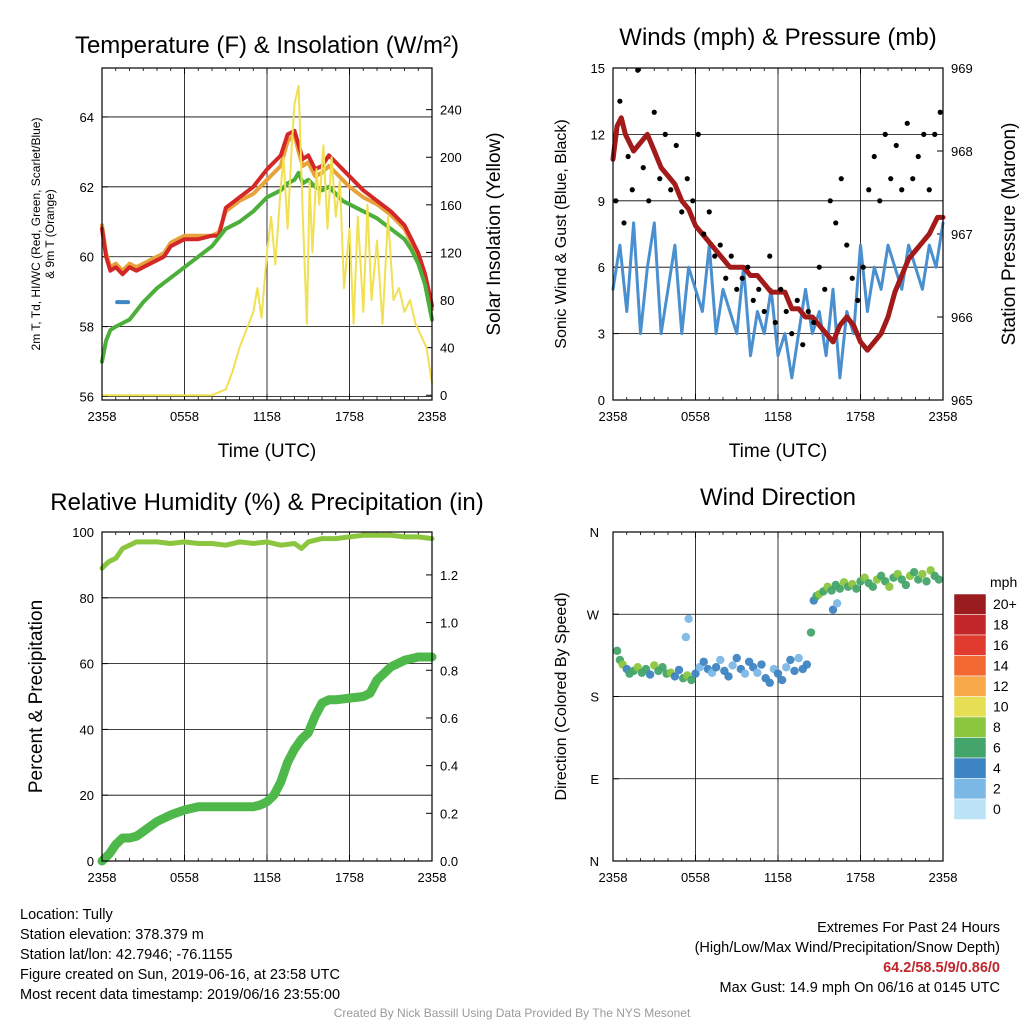  What do you see at coordinates (126, 955) in the screenshot?
I see `station-latlon: Station lat/lon: 42.7946; -76.1155` at bounding box center [126, 955].